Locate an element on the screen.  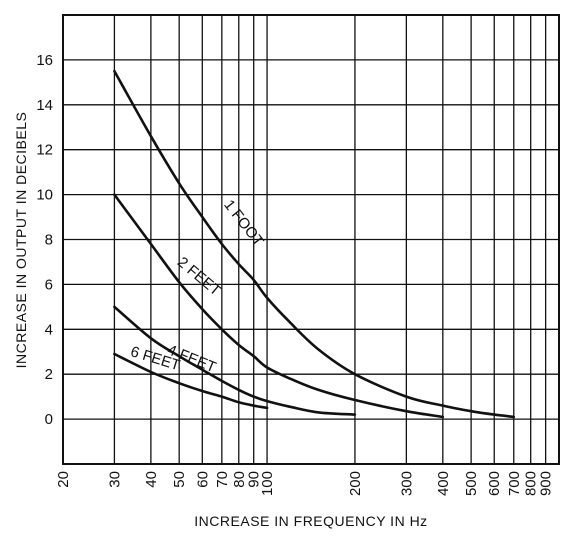
y-tick-label: 6 is located at coordinates (49, 284).